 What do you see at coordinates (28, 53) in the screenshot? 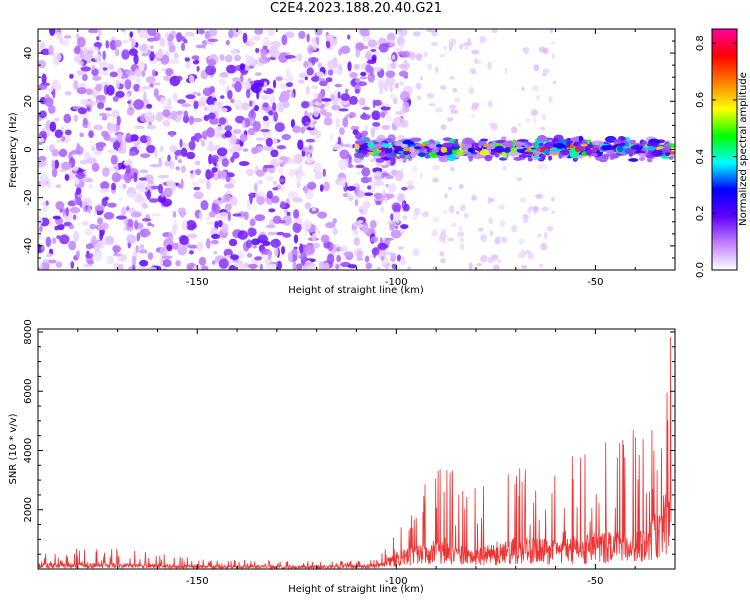
I see `y-tick-label: 40` at bounding box center [28, 53].